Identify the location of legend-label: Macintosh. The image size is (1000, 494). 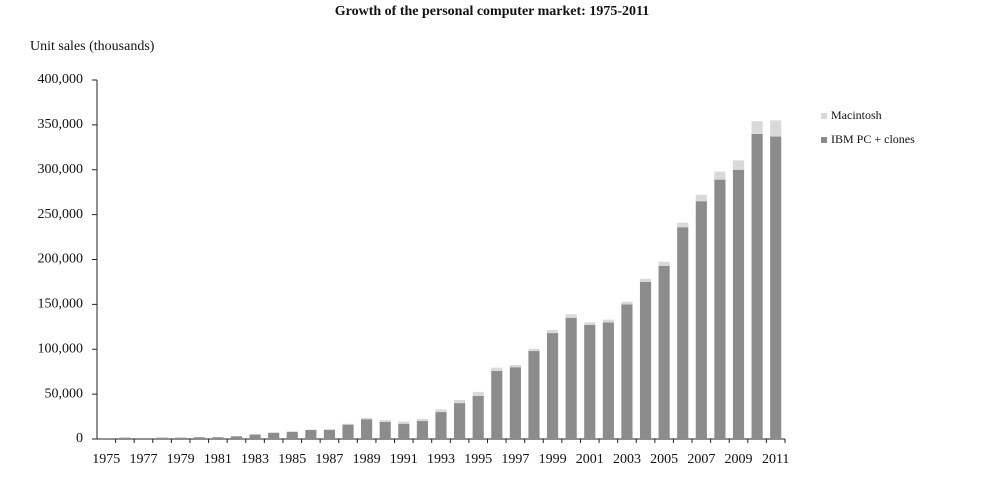
(856, 115).